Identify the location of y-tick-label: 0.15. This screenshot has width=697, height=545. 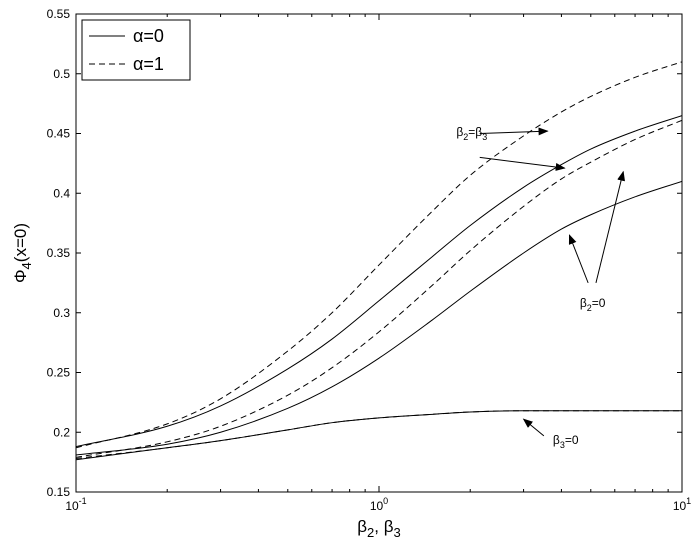
(59, 492).